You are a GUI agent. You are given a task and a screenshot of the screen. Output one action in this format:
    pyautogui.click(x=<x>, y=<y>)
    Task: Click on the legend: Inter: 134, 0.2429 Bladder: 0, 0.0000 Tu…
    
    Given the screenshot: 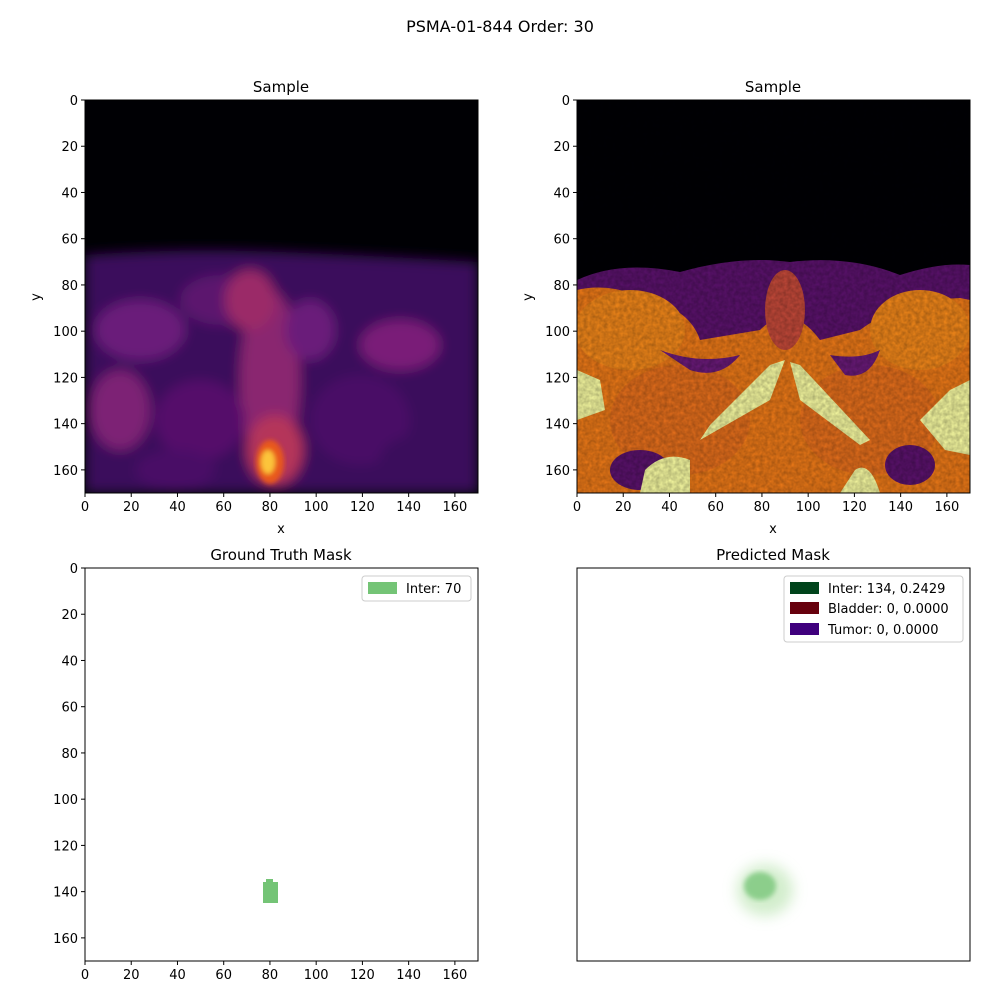 What is the action you would take?
    pyautogui.click(x=873, y=609)
    